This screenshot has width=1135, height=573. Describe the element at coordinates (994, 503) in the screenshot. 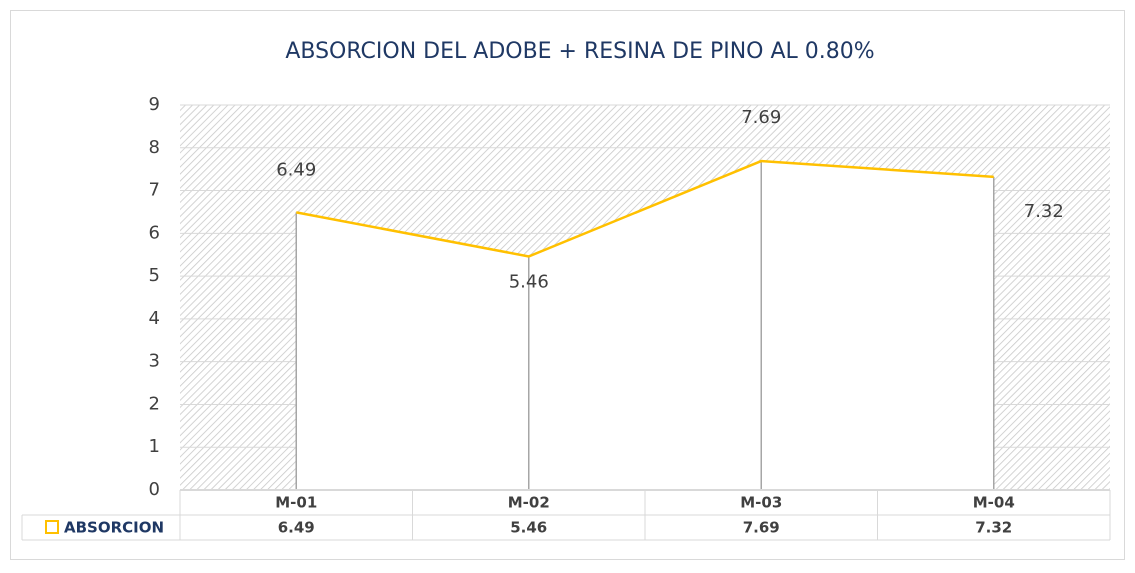

I see `x-tick-label: M-04` at that location.